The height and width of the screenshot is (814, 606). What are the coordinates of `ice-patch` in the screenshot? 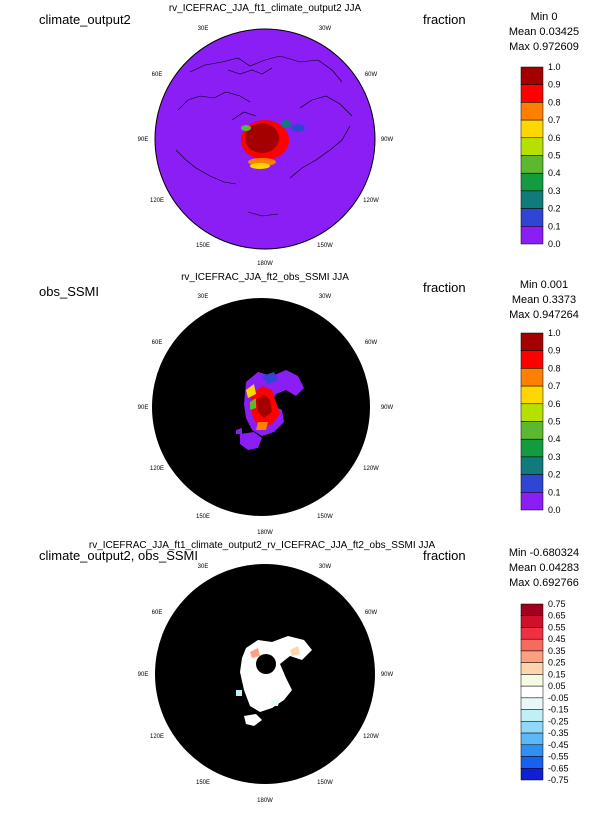 It's located at (270, 410).